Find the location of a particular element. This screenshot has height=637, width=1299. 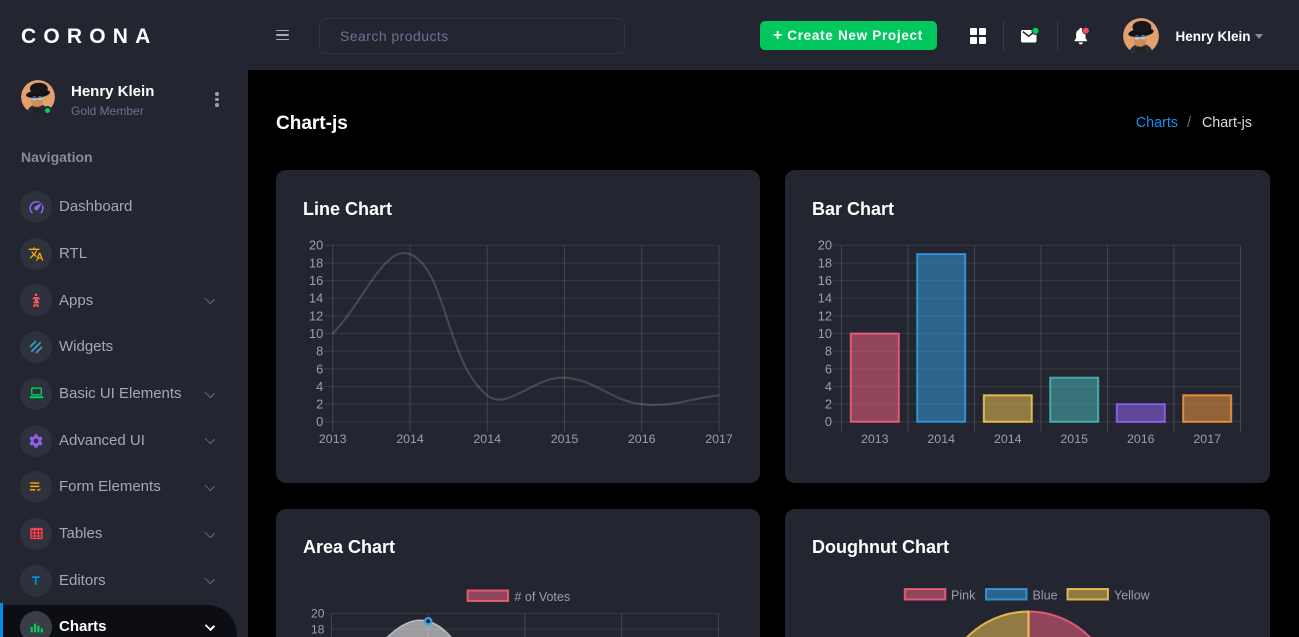

svg-text: Yellow is located at coordinates (1132, 595).